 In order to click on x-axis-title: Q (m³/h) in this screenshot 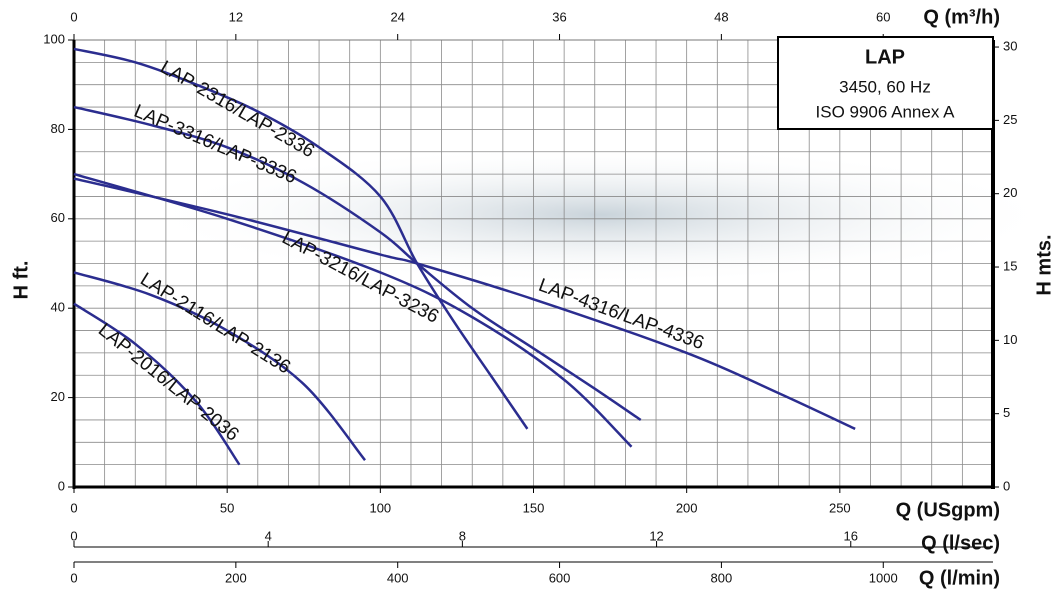, I will do `click(961, 17)`.